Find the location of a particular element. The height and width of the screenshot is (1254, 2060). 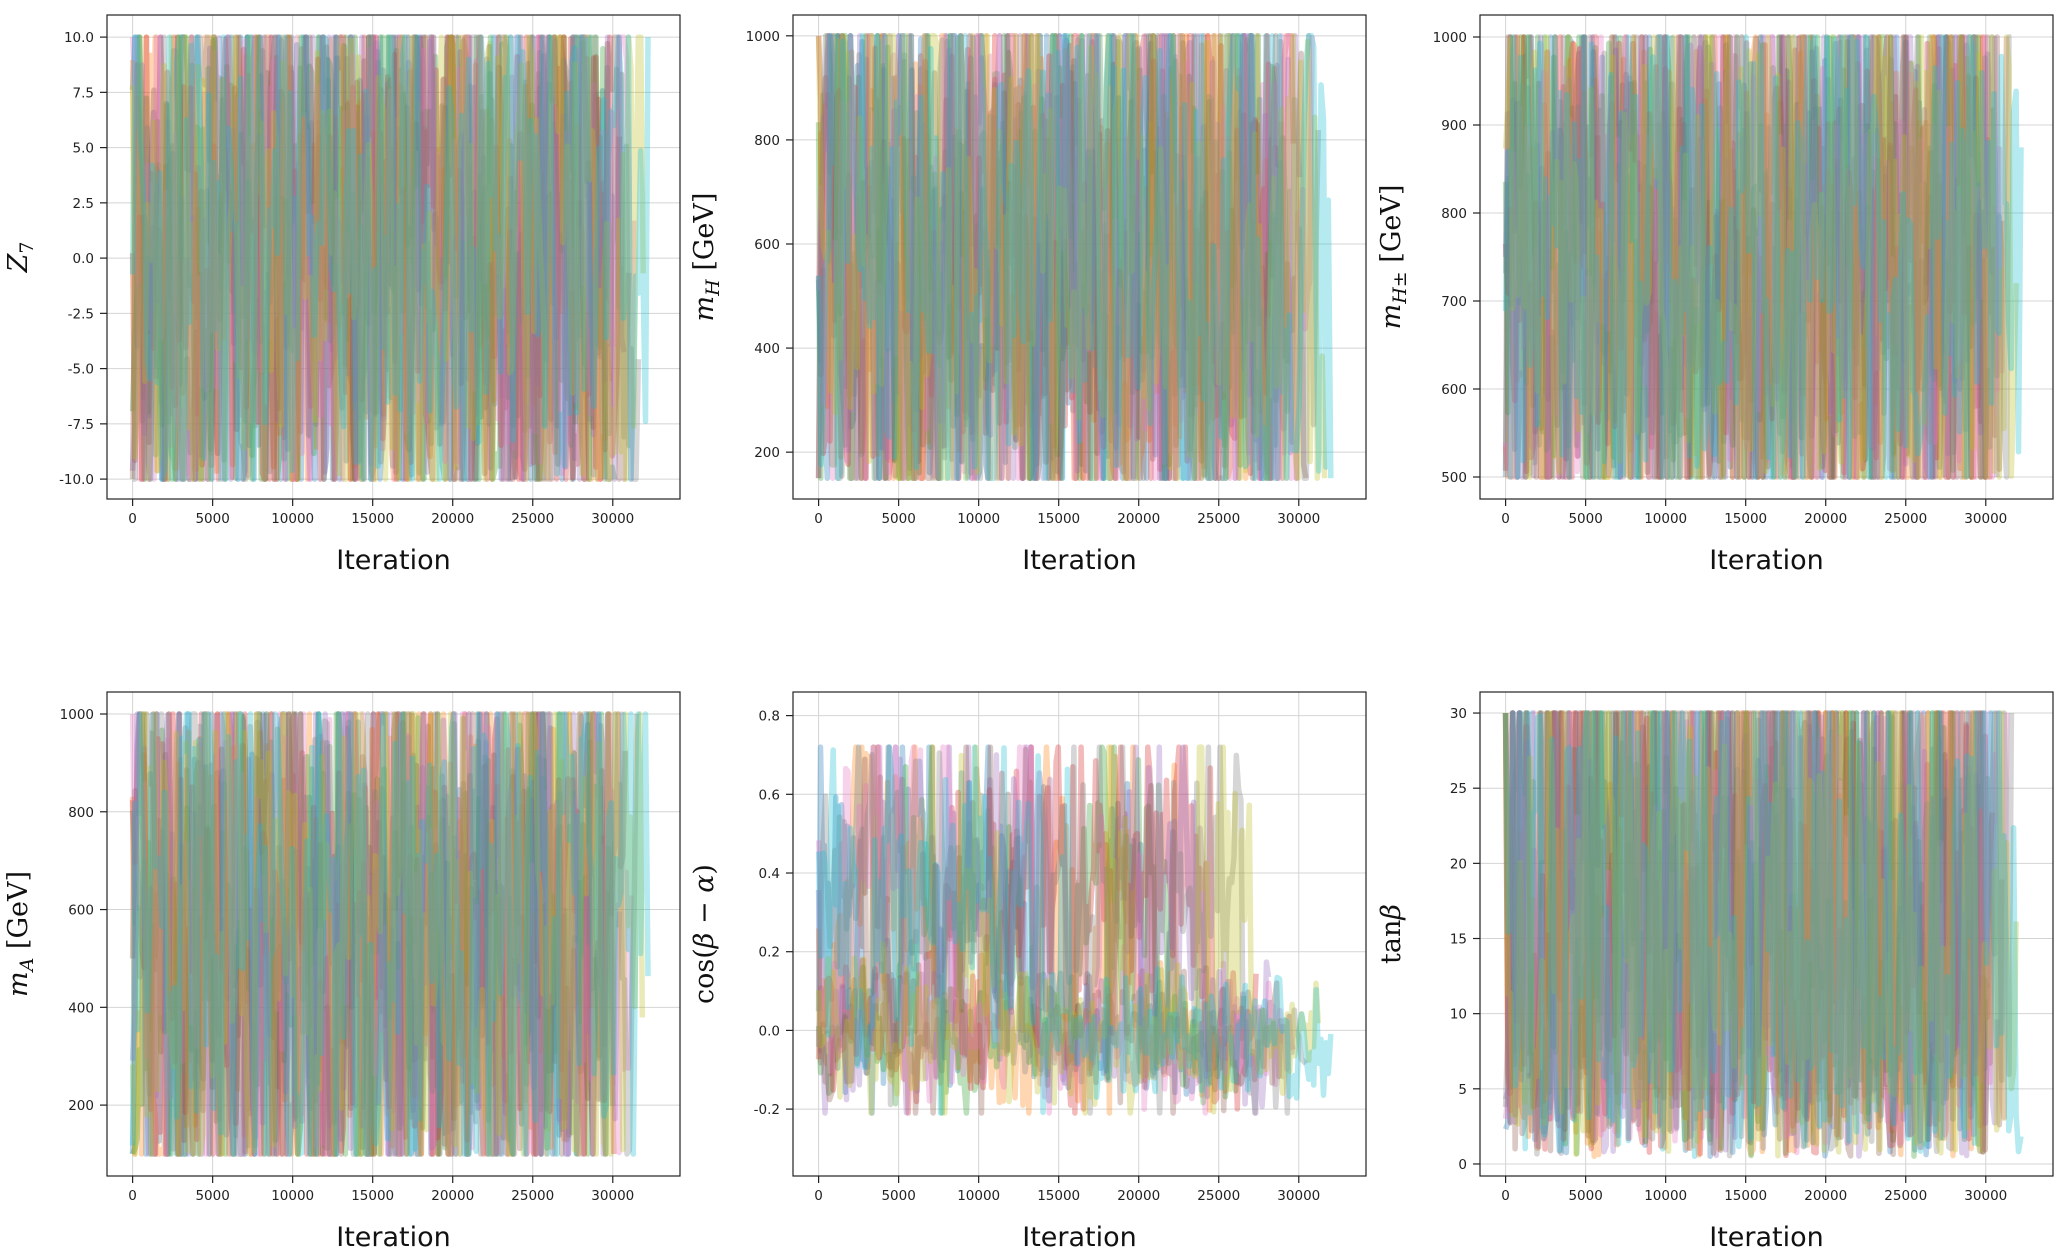

y-tick-label: -0.2 is located at coordinates (767, 1110).